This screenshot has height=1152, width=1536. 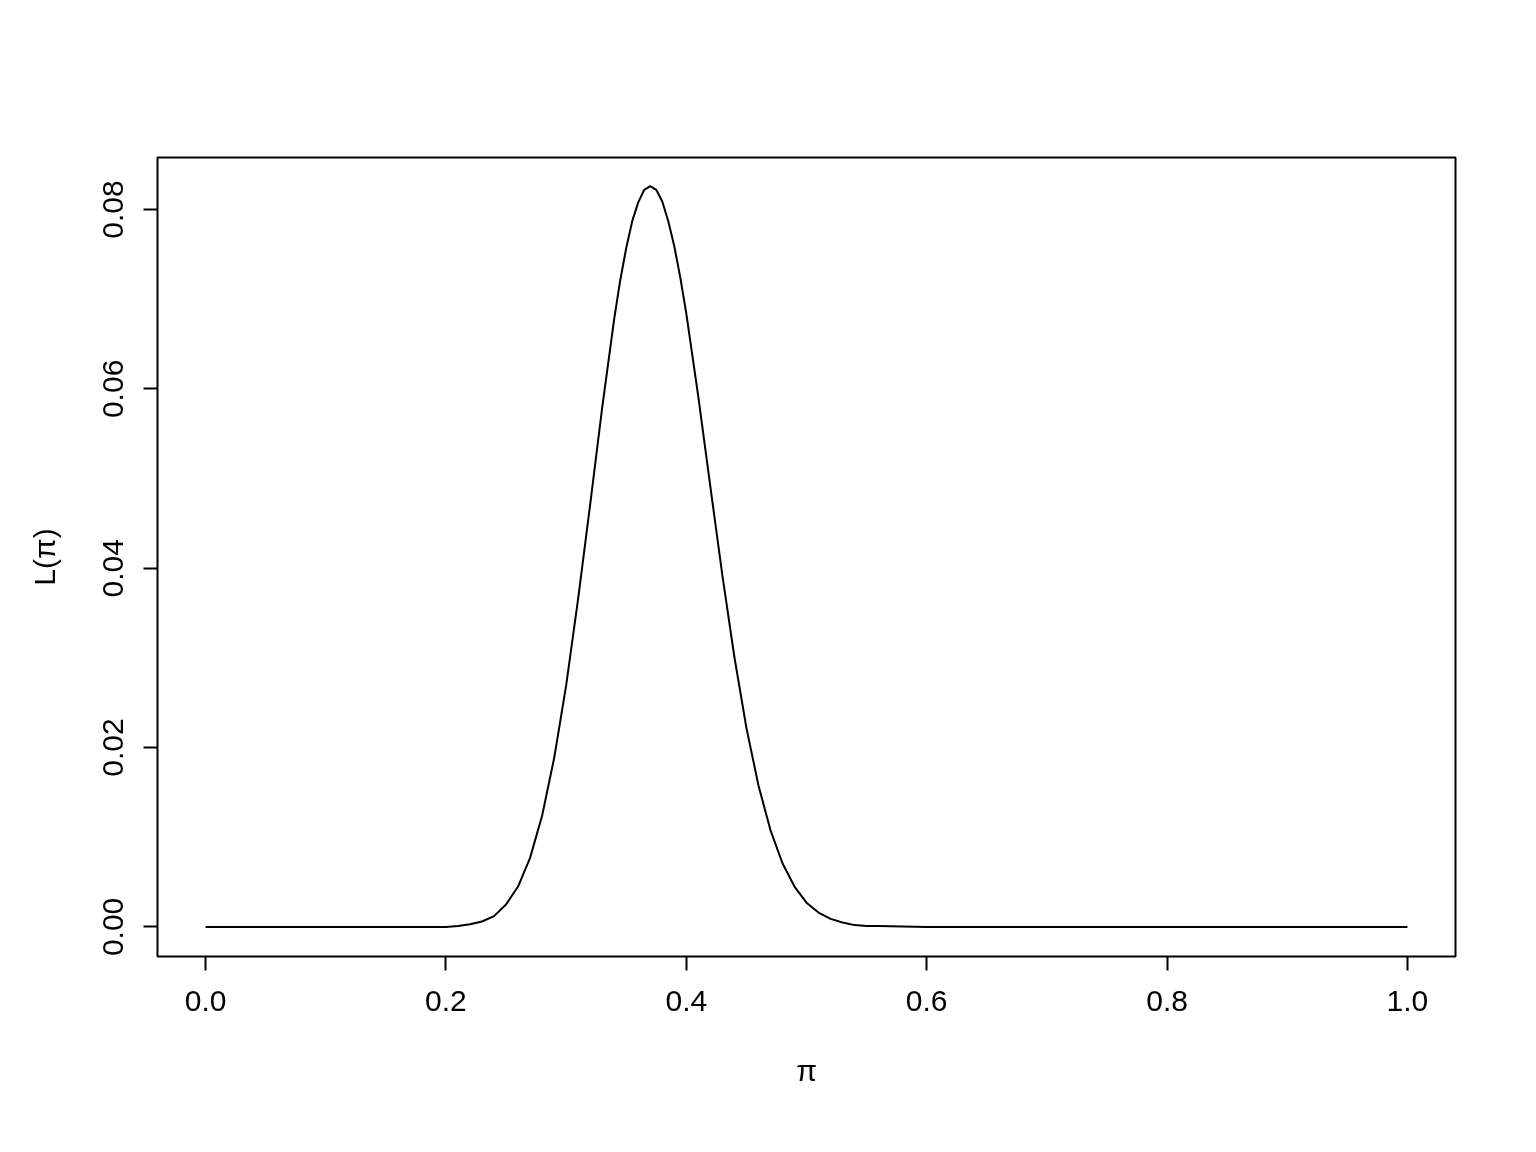 I want to click on x-tick-label: 0.4, so click(x=686, y=1000).